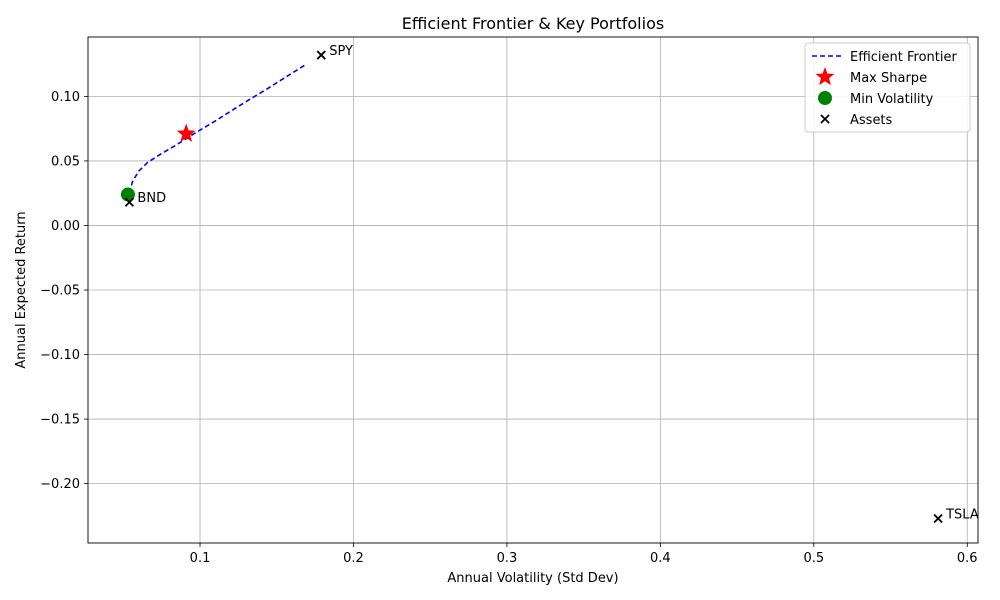  I want to click on legend-assets-x-marker, so click(825, 119).